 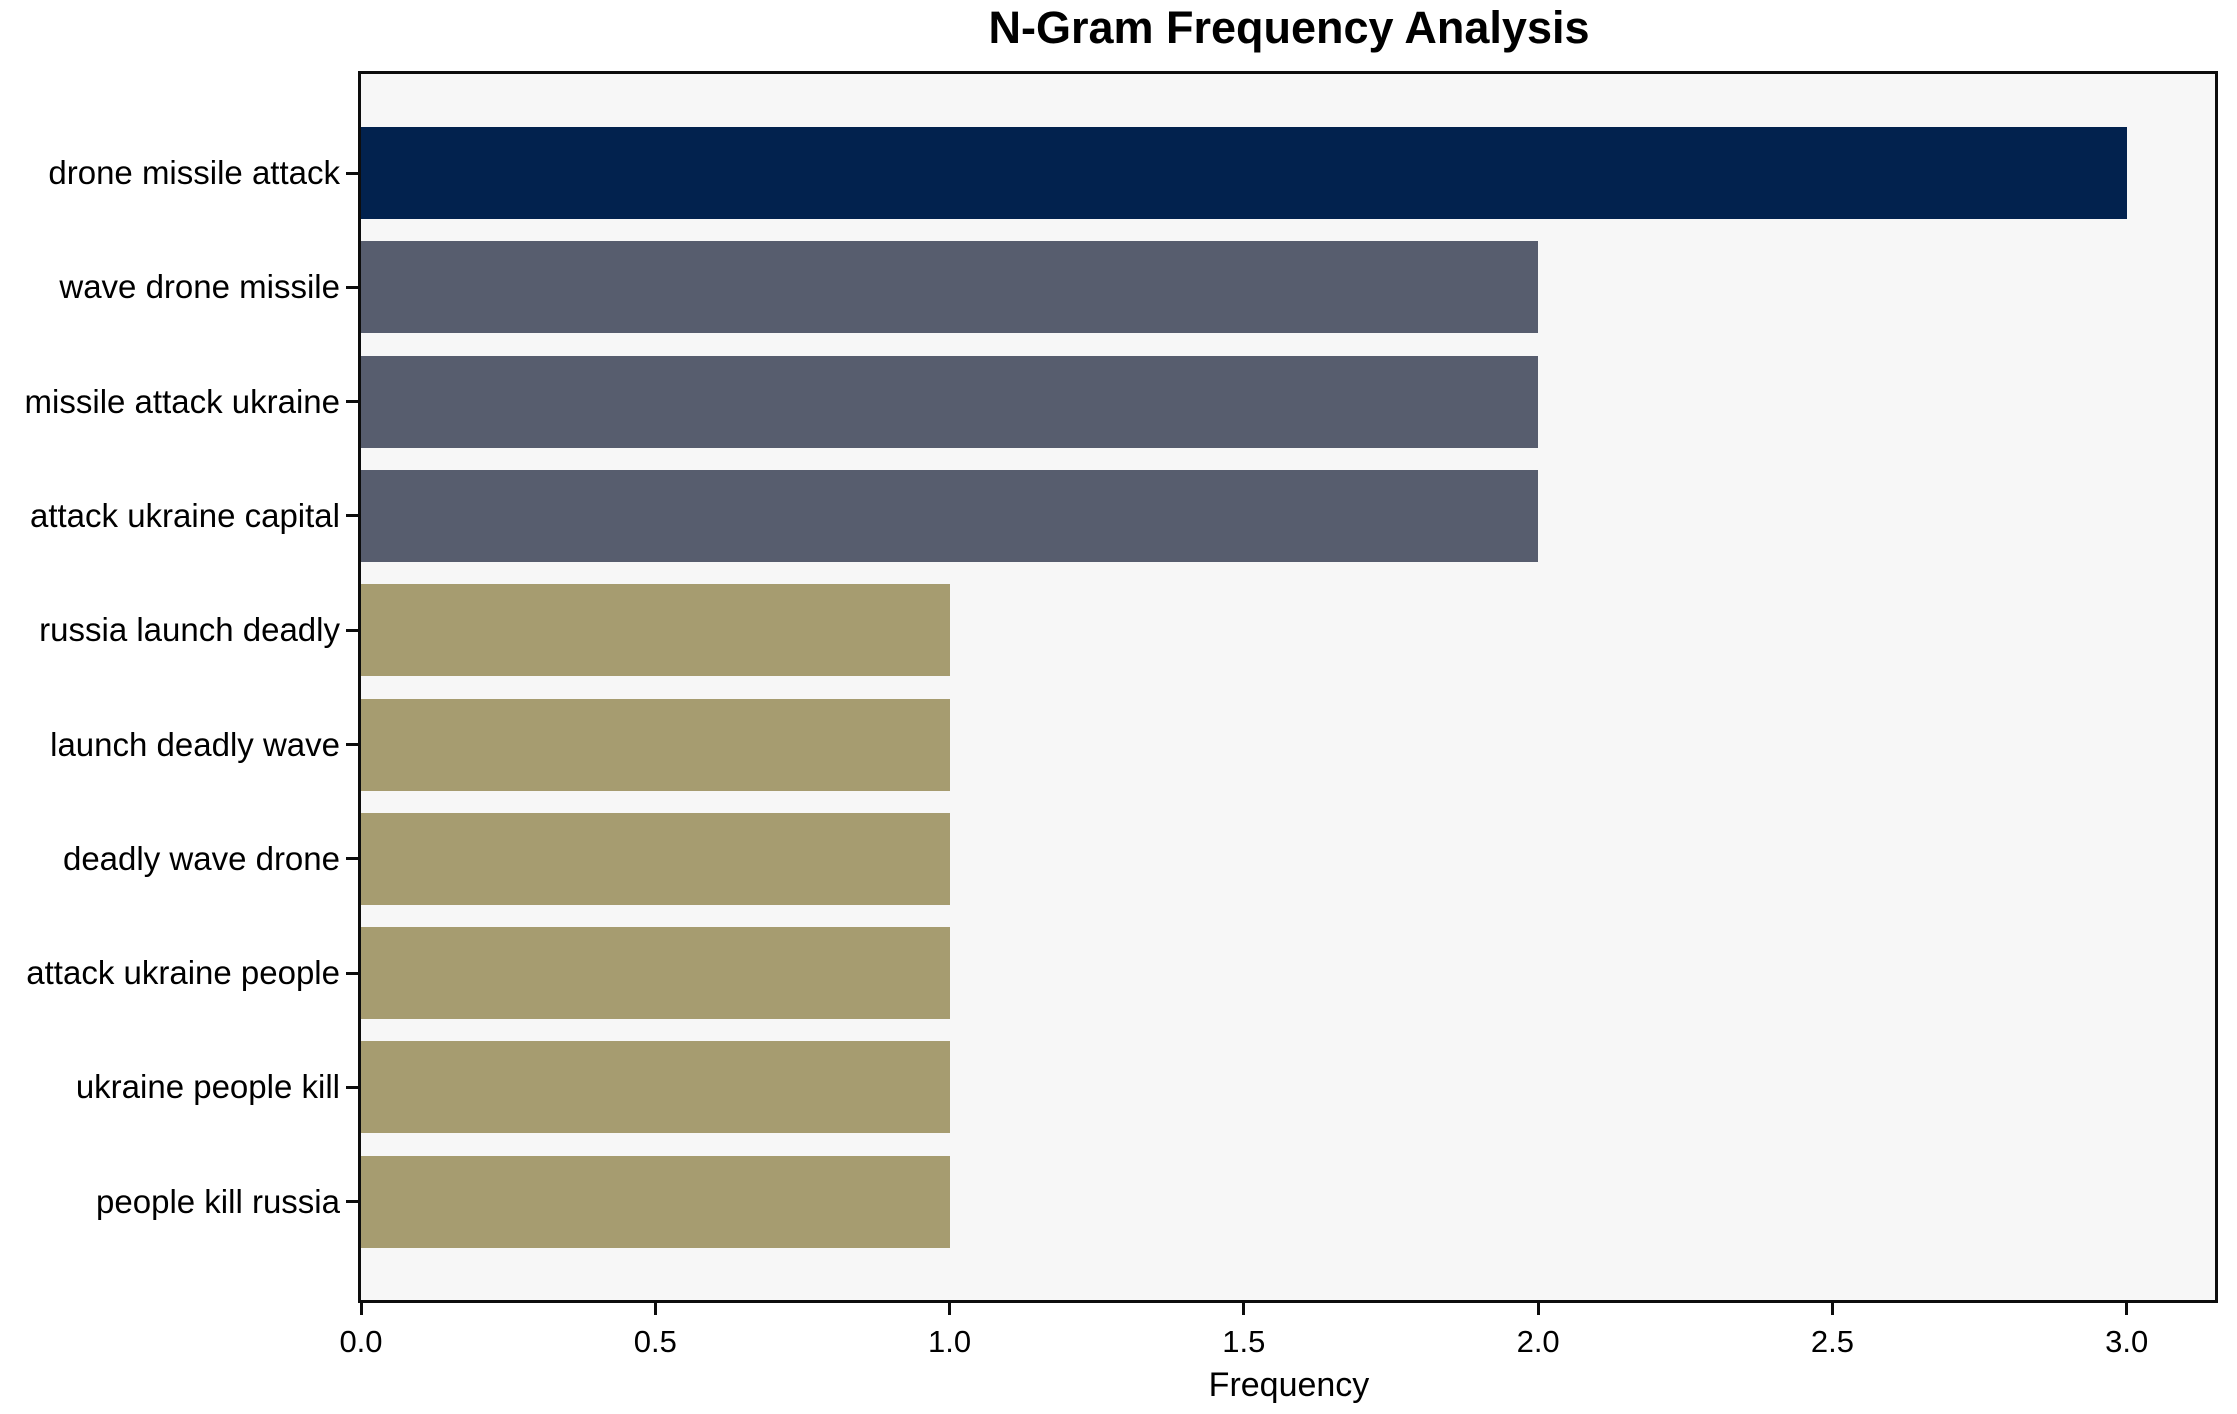 I want to click on y-tick-label: attack ukraine people, so click(x=183, y=973).